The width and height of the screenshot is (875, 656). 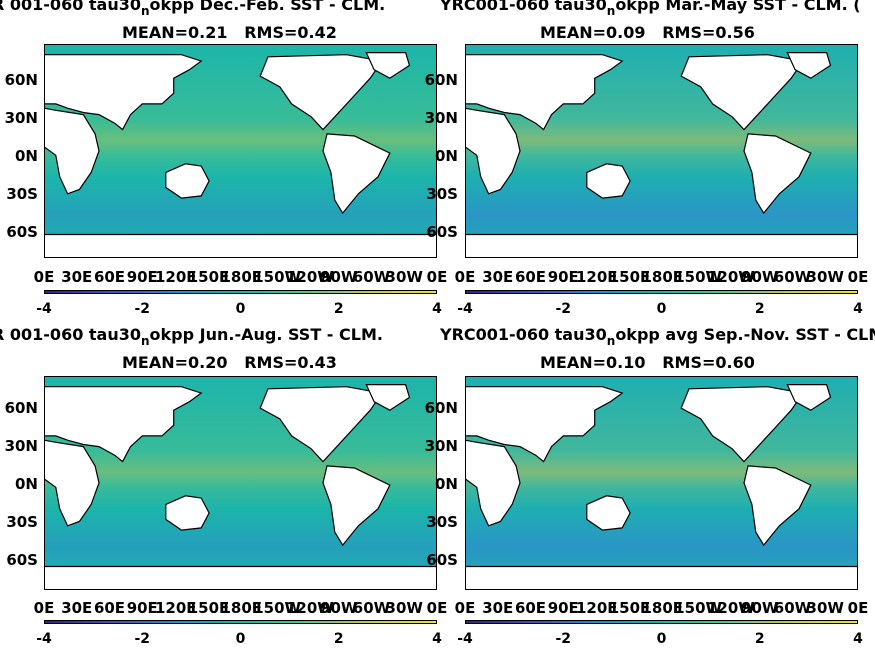 What do you see at coordinates (267, 7) in the screenshot?
I see `title-text: okpp Dec.-Feb. SST - CLM.` at bounding box center [267, 7].